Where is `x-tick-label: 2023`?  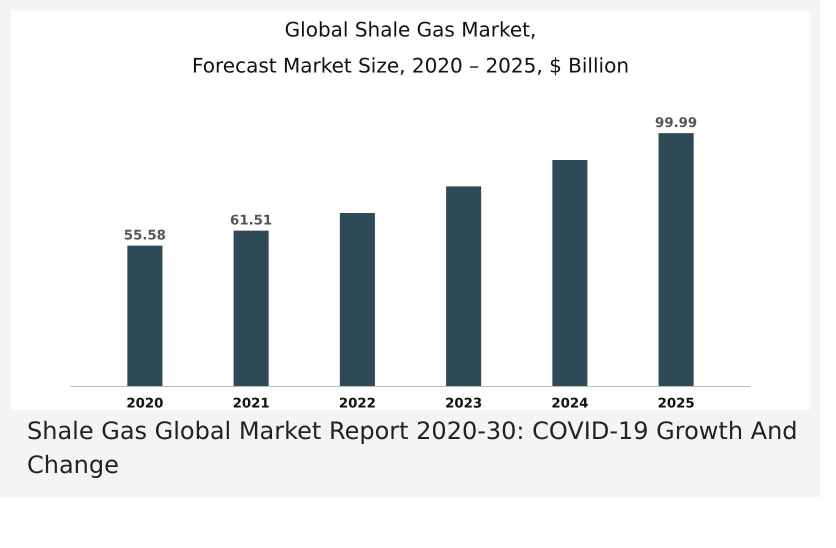 x-tick-label: 2023 is located at coordinates (463, 404).